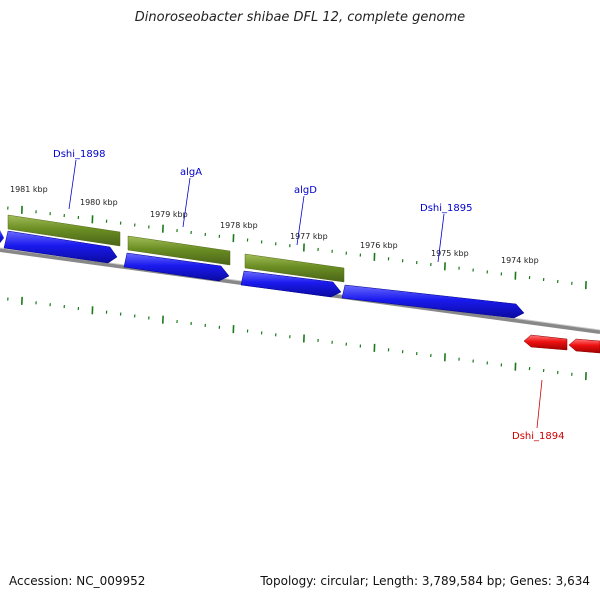 This screenshot has width=600, height=600. Describe the element at coordinates (169, 214) in the screenshot. I see `kbp-label: 1979 kbp` at that location.